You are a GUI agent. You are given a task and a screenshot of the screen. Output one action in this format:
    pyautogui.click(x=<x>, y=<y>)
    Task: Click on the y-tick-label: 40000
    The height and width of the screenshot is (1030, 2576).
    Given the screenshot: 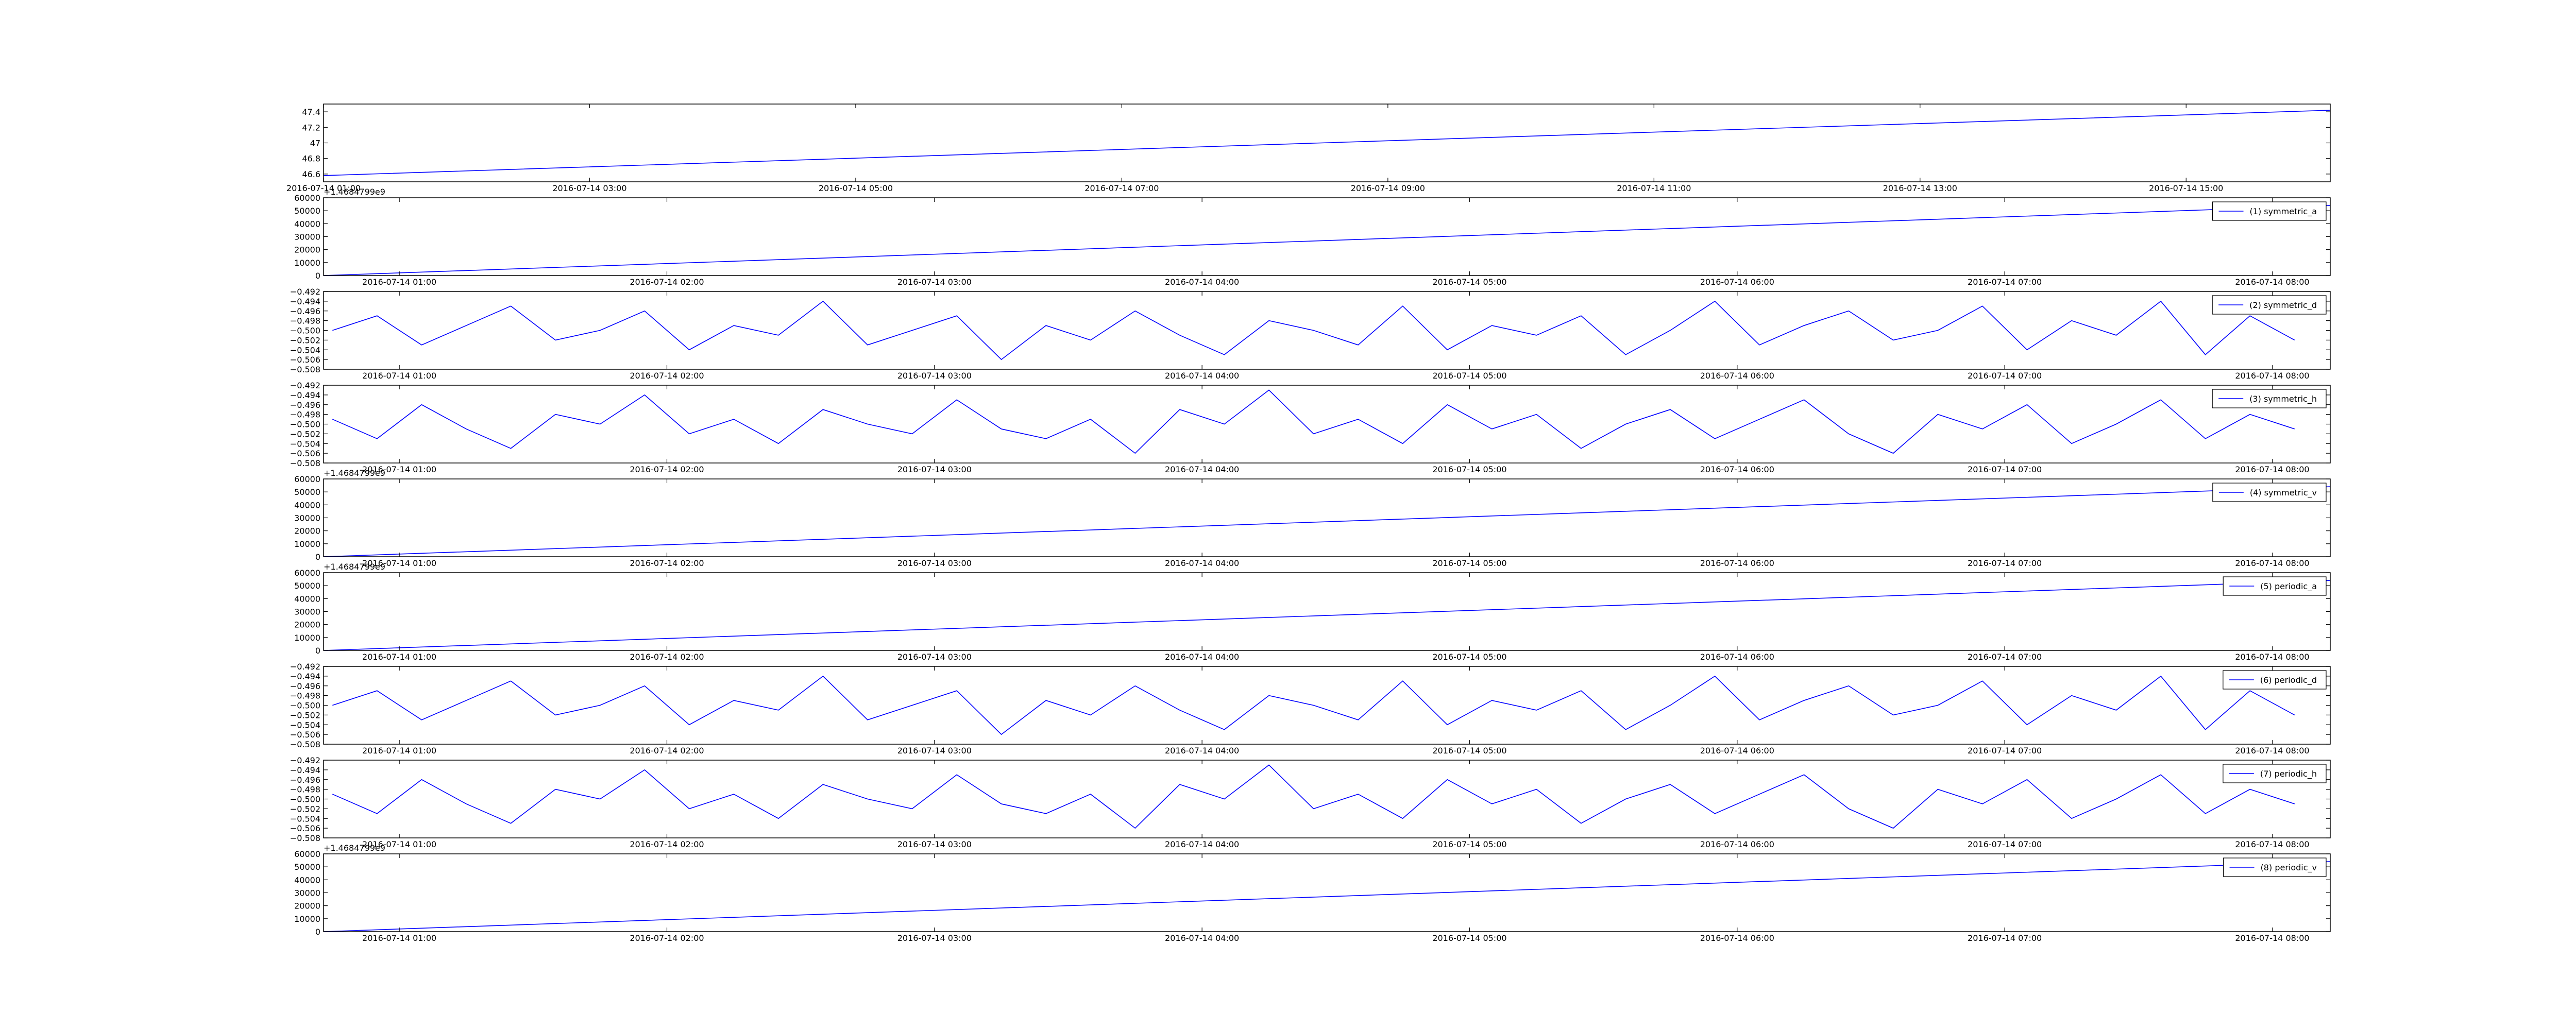 What is the action you would take?
    pyautogui.click(x=307, y=880)
    